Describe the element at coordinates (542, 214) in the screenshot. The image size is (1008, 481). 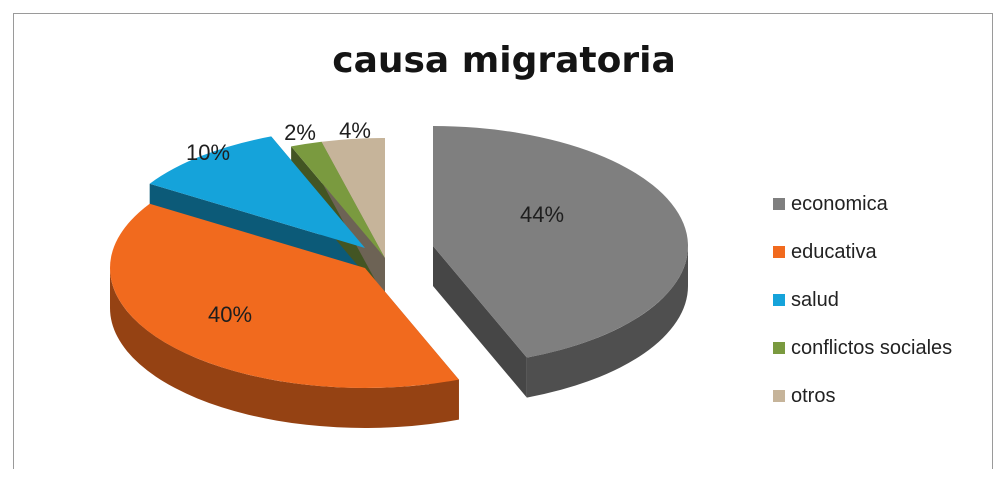
I see `data-label: 44%` at that location.